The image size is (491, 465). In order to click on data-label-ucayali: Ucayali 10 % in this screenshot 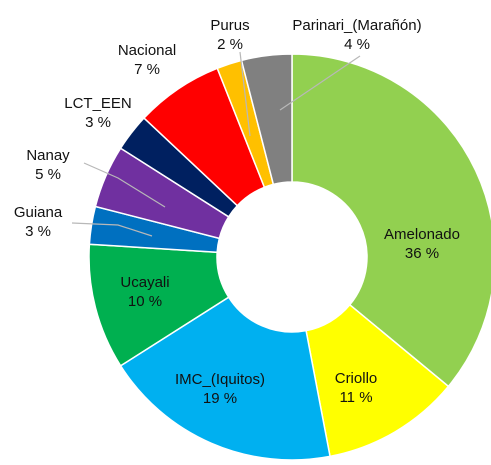, I will do `click(144, 292)`.